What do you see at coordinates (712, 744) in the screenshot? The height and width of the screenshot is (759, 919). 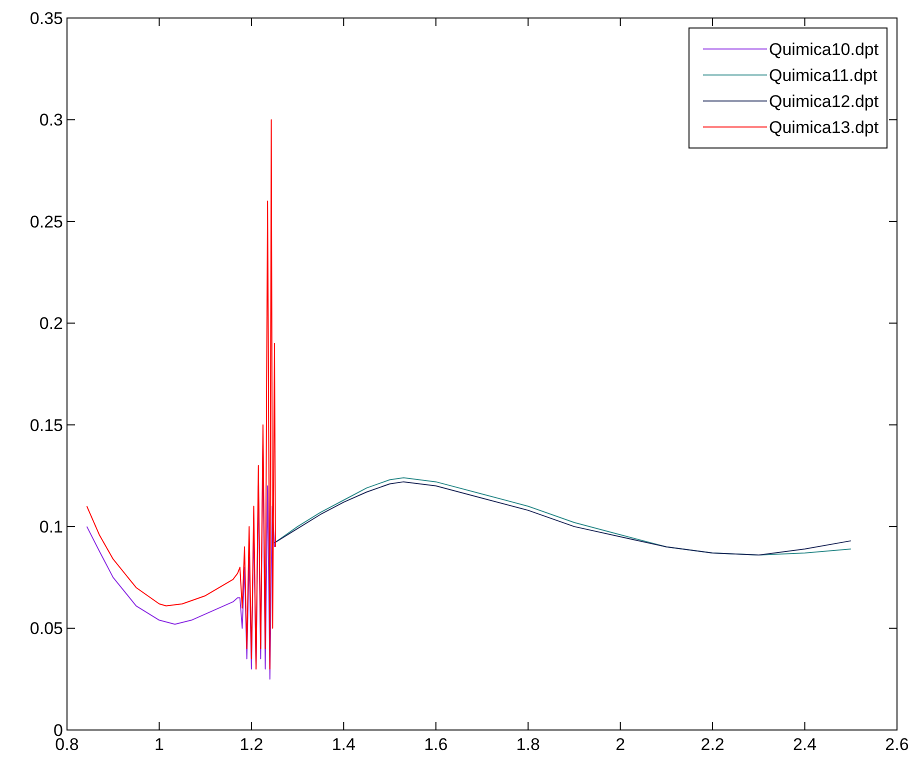 I see `x-tick-label: 2.2` at bounding box center [712, 744].